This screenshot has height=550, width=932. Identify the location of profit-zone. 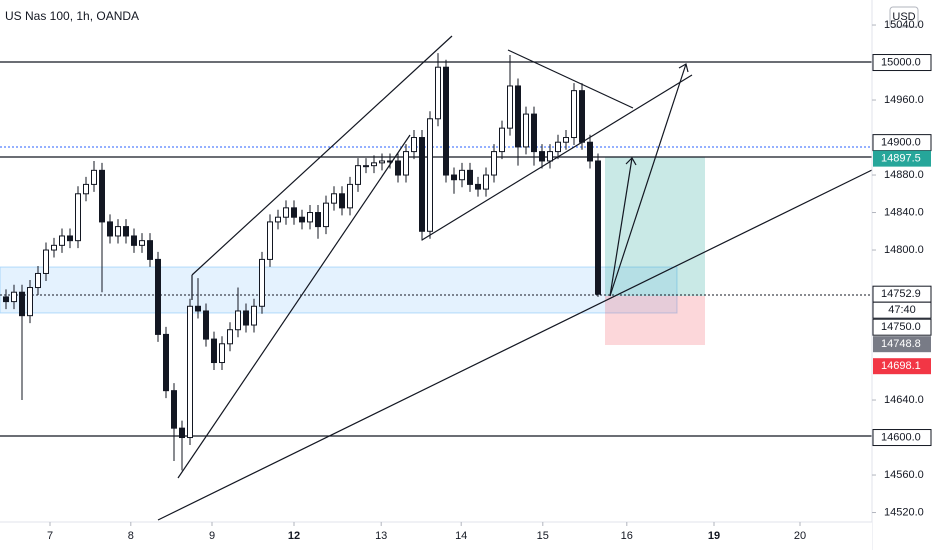
(655, 226).